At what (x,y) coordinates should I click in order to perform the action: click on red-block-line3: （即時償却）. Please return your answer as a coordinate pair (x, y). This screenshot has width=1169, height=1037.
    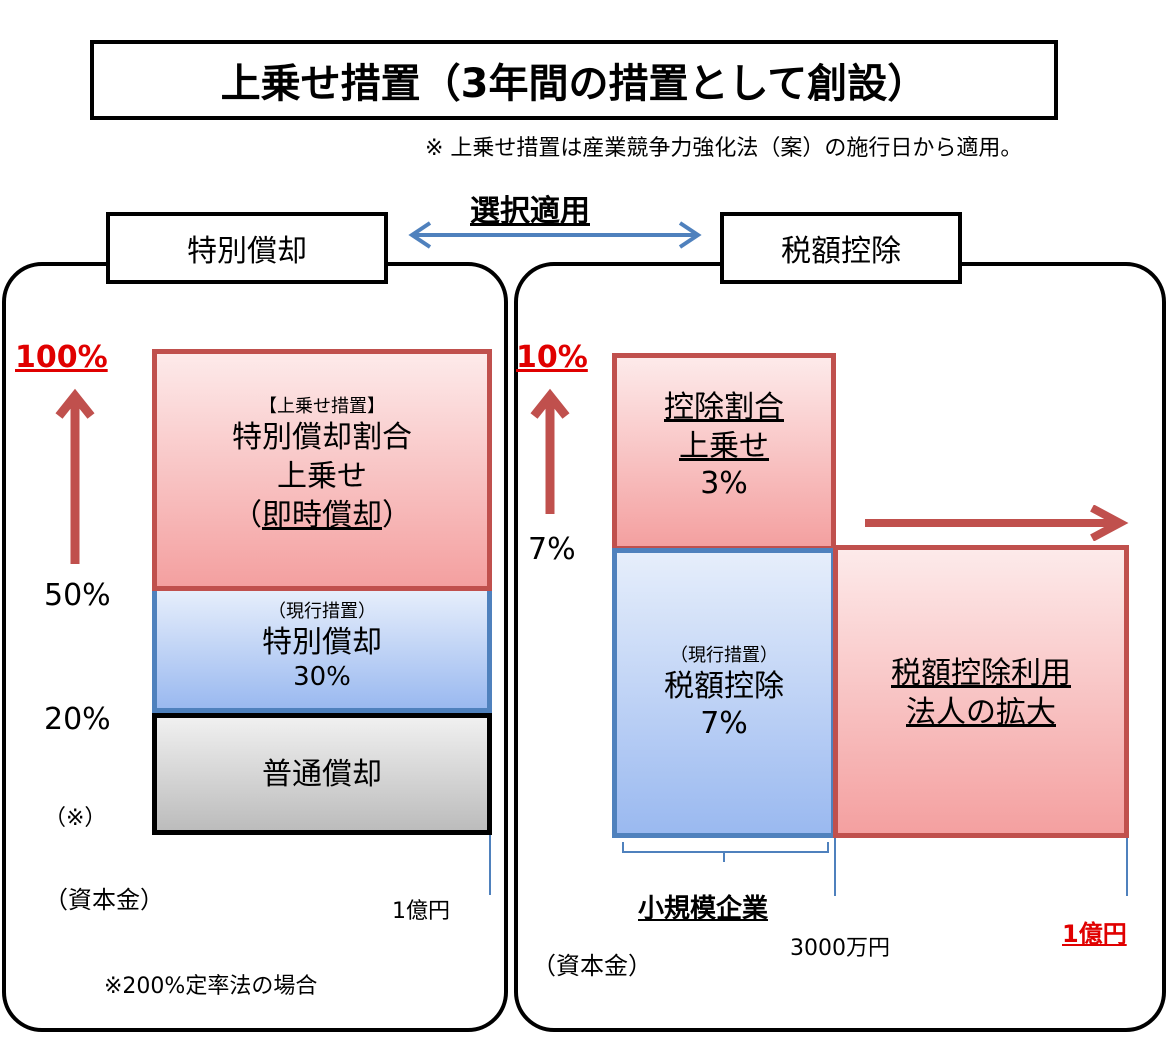
    Looking at the image, I should click on (322, 515).